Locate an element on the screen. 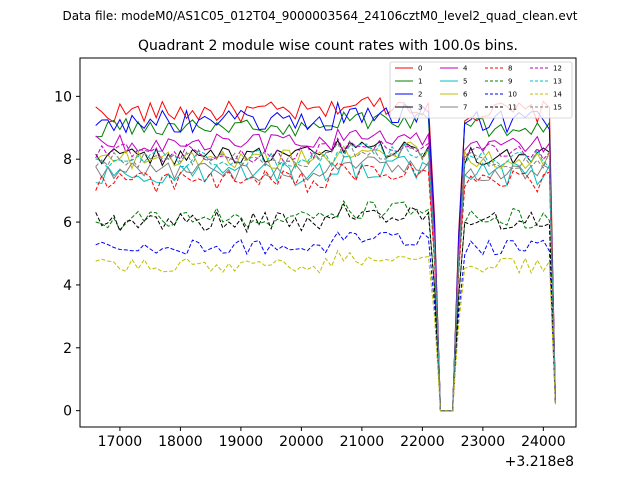 This screenshot has height=480, width=640. x-tick-label: 23000 is located at coordinates (483, 442).